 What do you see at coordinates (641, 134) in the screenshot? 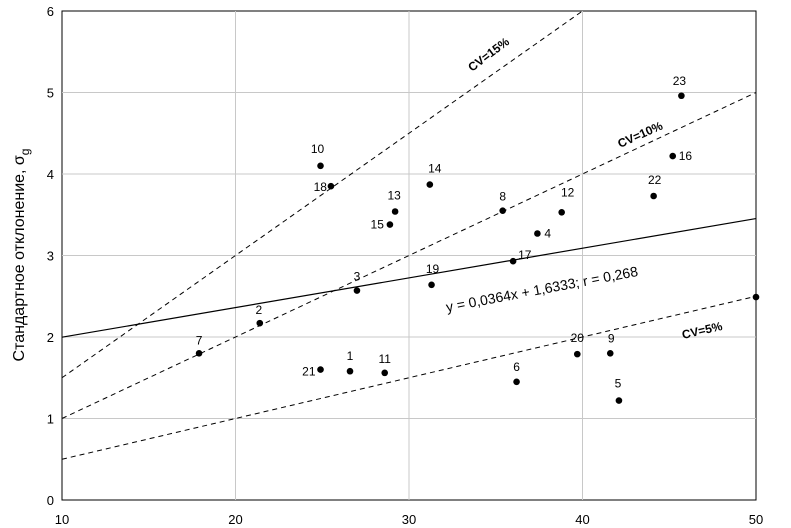
I see `cv-line-label: CV=10%` at bounding box center [641, 134].